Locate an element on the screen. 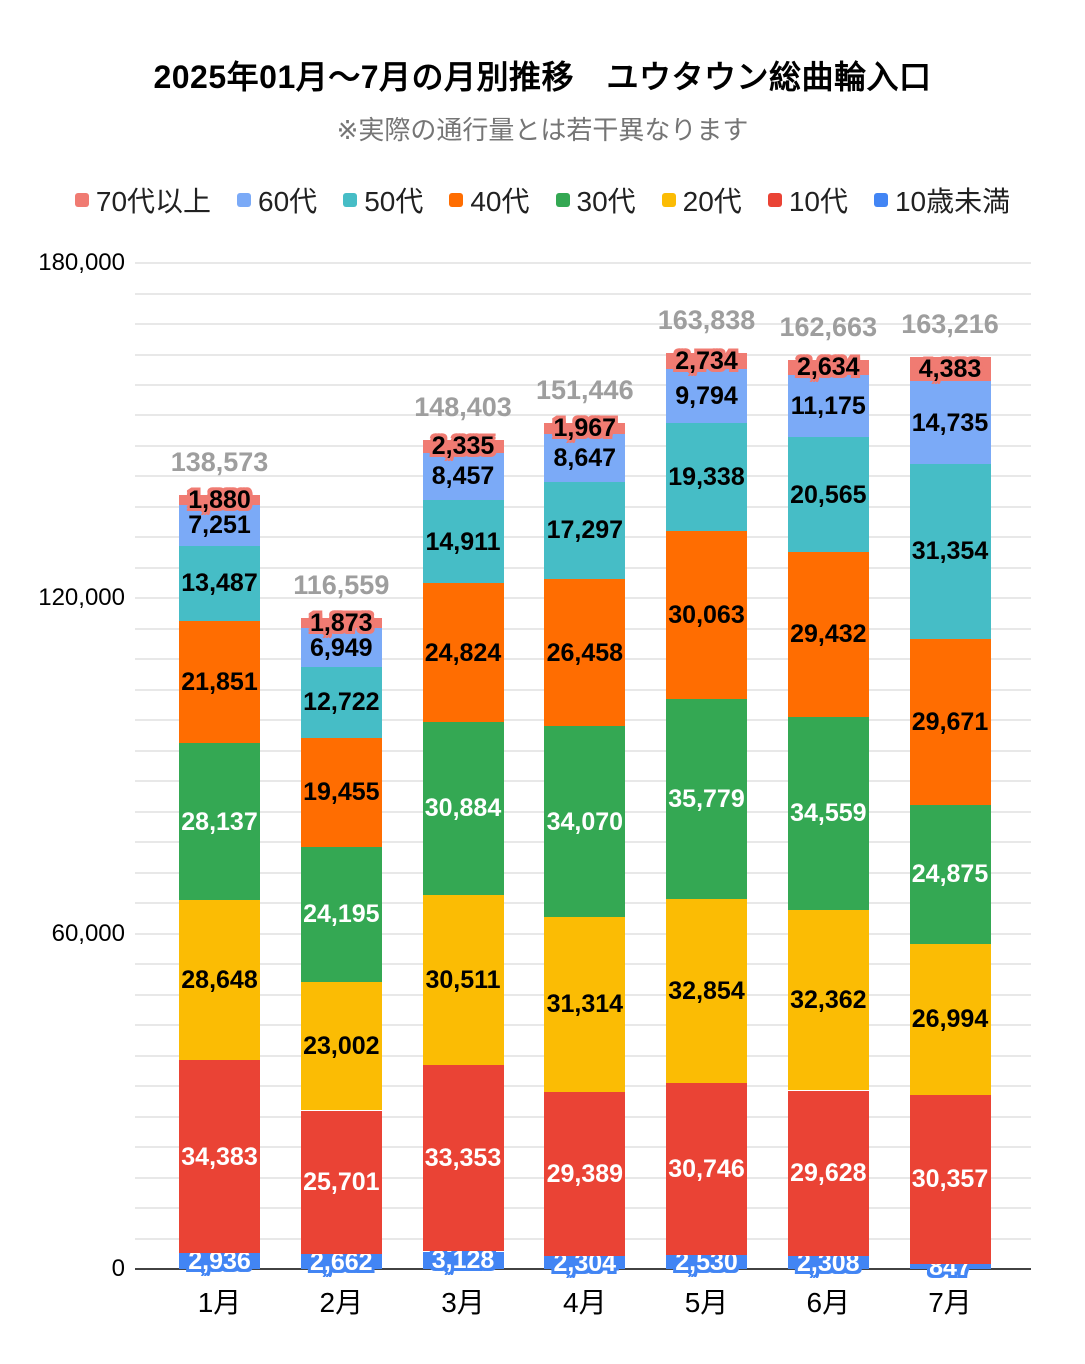 Image resolution: width=1085 pixels, height=1364 pixels. segment-label-fifties: 17,297 is located at coordinates (585, 530).